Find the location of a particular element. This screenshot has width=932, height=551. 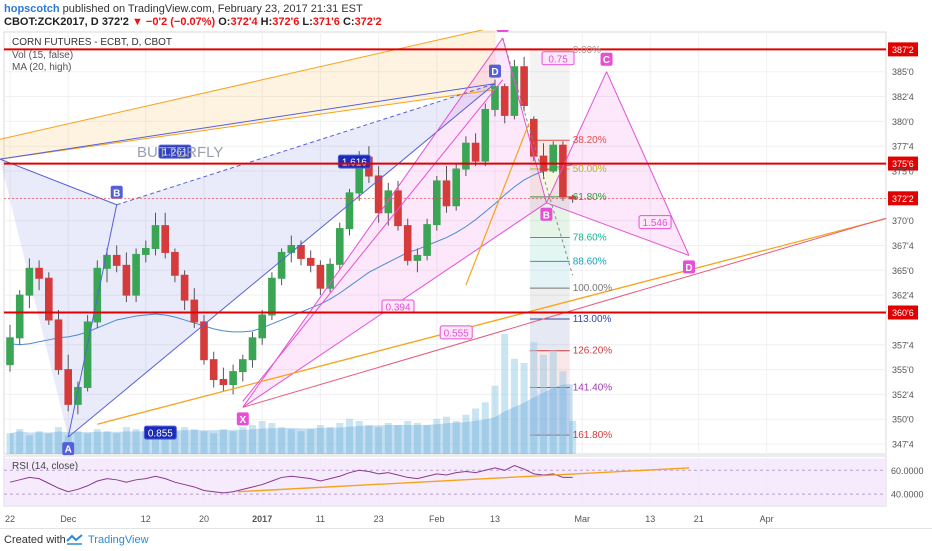

rsi-indicator: 60.0000 40.0000 is located at coordinates (464, 482).